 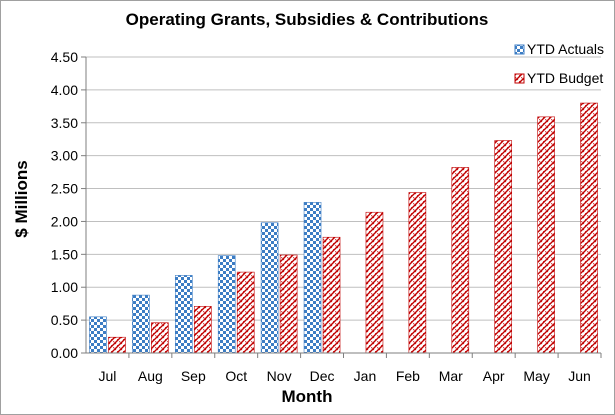 I want to click on y-tick-label: 2.50, so click(x=64, y=189).